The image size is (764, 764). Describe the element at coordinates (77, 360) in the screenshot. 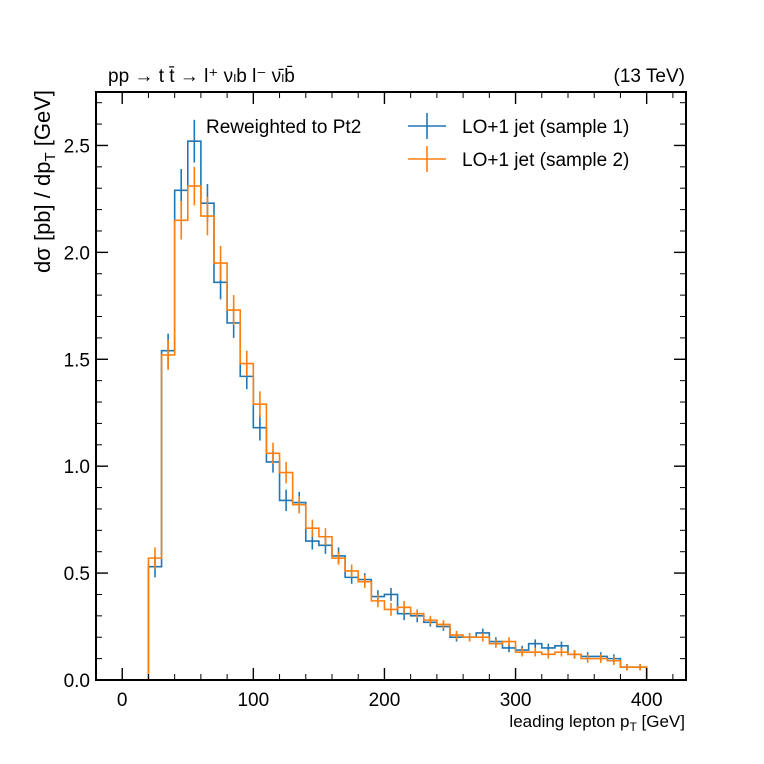

I see `y-tick-label: 1.5` at that location.